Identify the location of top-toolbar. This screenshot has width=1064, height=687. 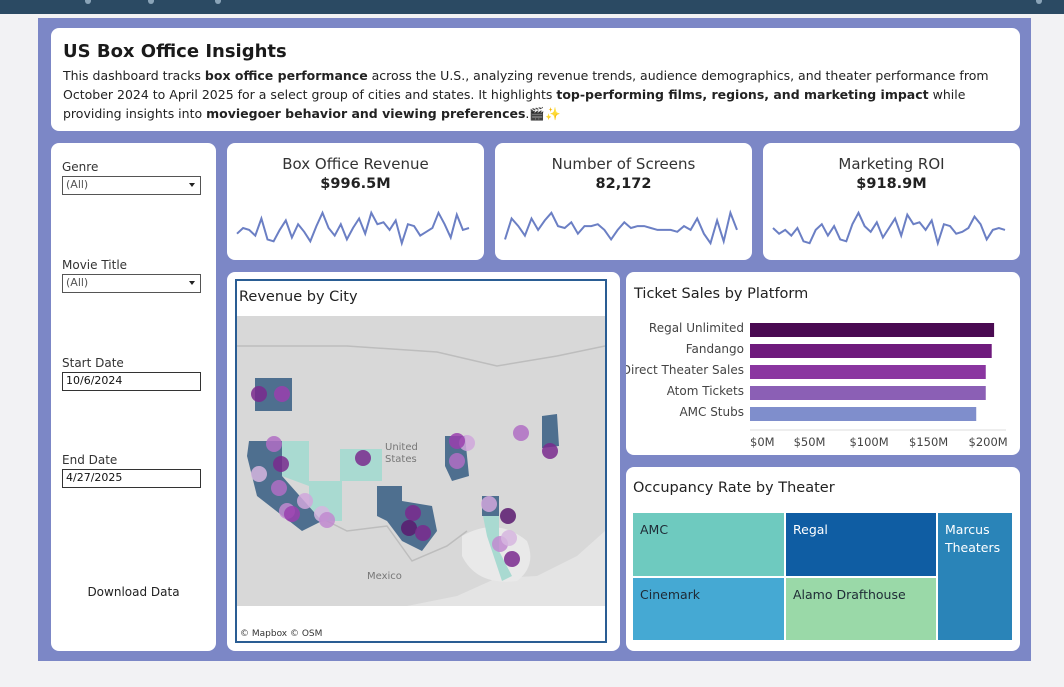
(532, 7).